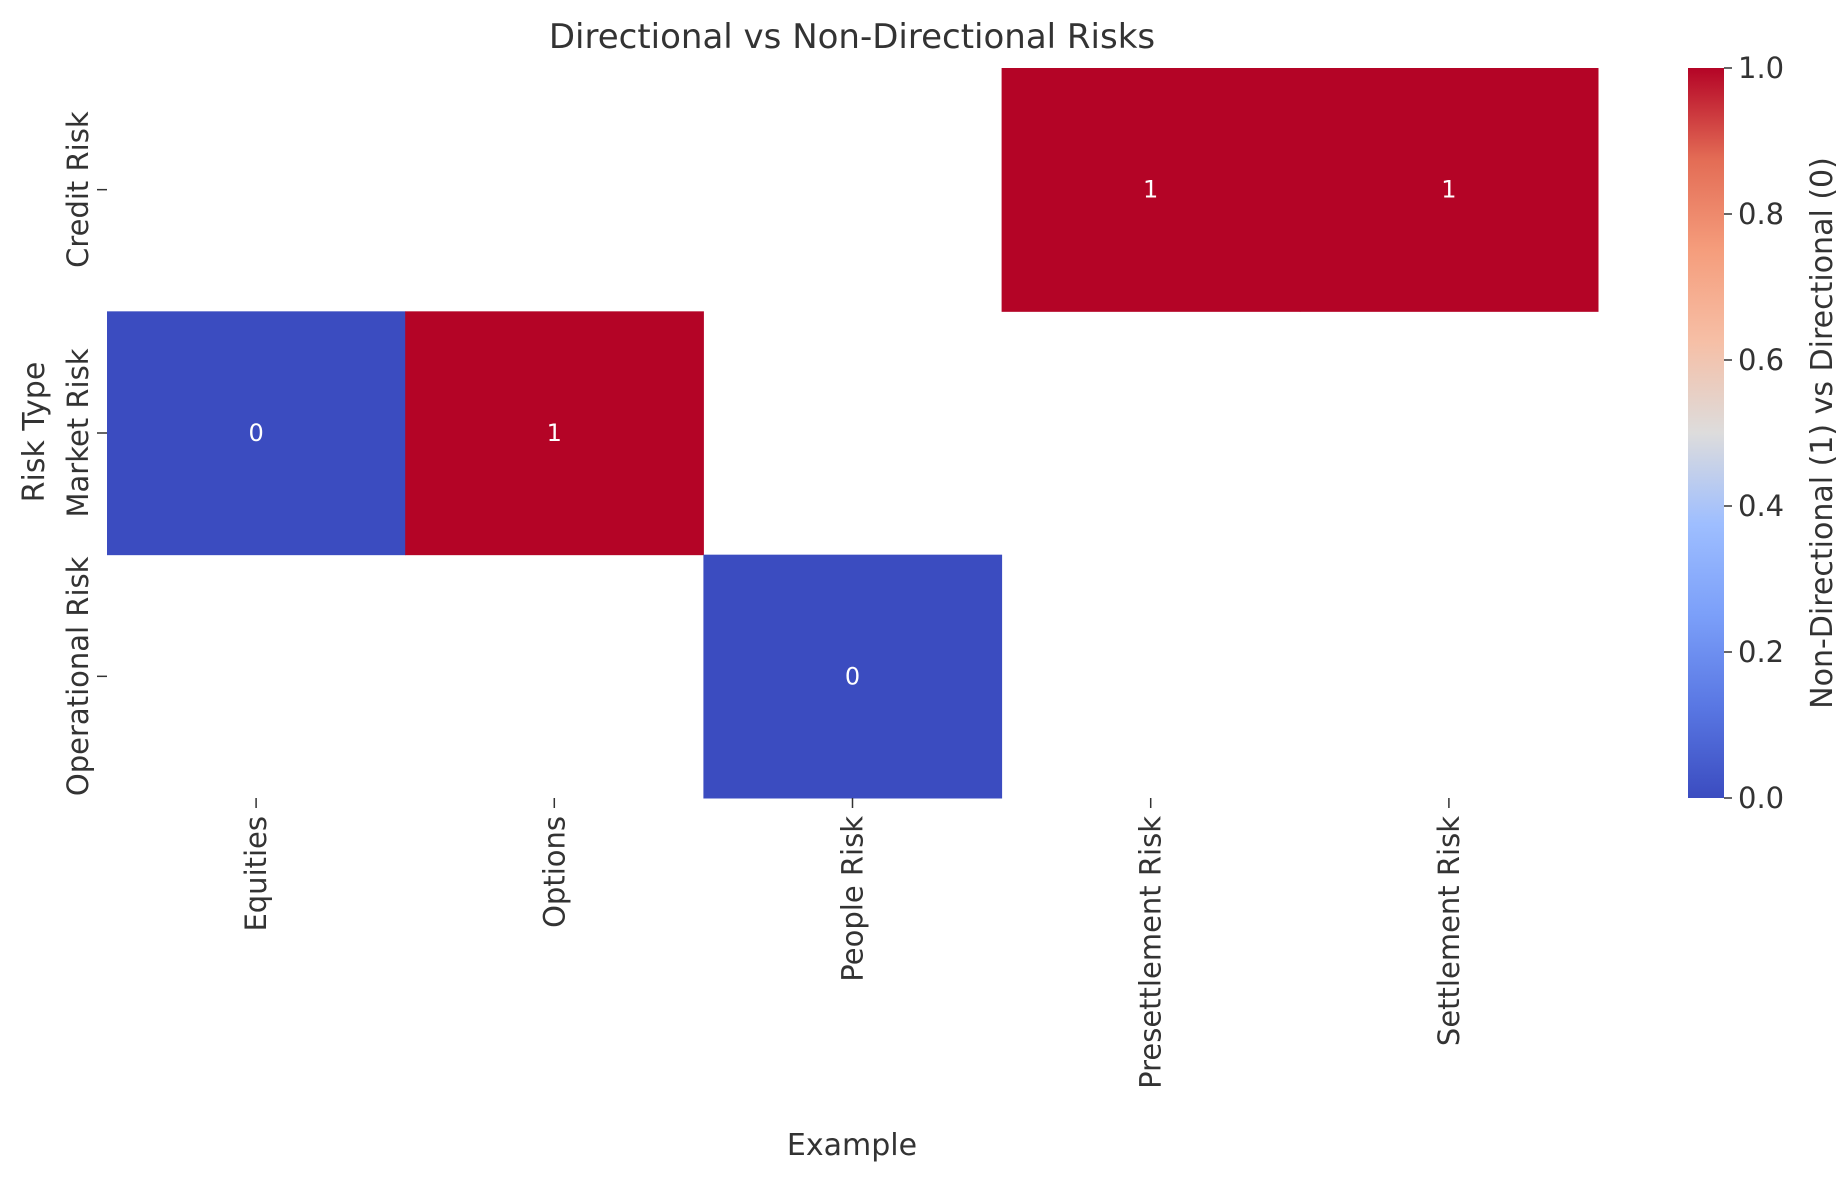 Image resolution: width=1845 pixels, height=1185 pixels. What do you see at coordinates (78, 676) in the screenshot?
I see `y-tick-label: Operational Risk` at bounding box center [78, 676].